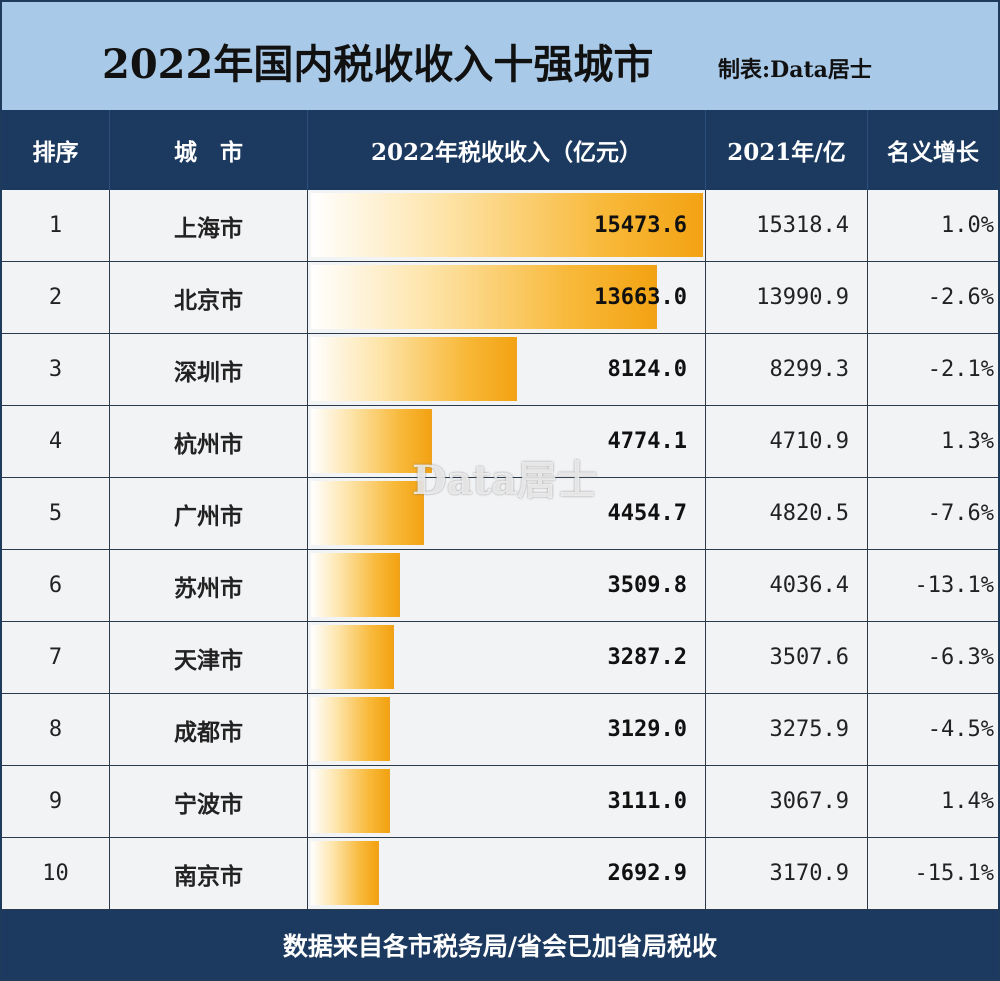  I want to click on header-city: 城 市, so click(209, 150).